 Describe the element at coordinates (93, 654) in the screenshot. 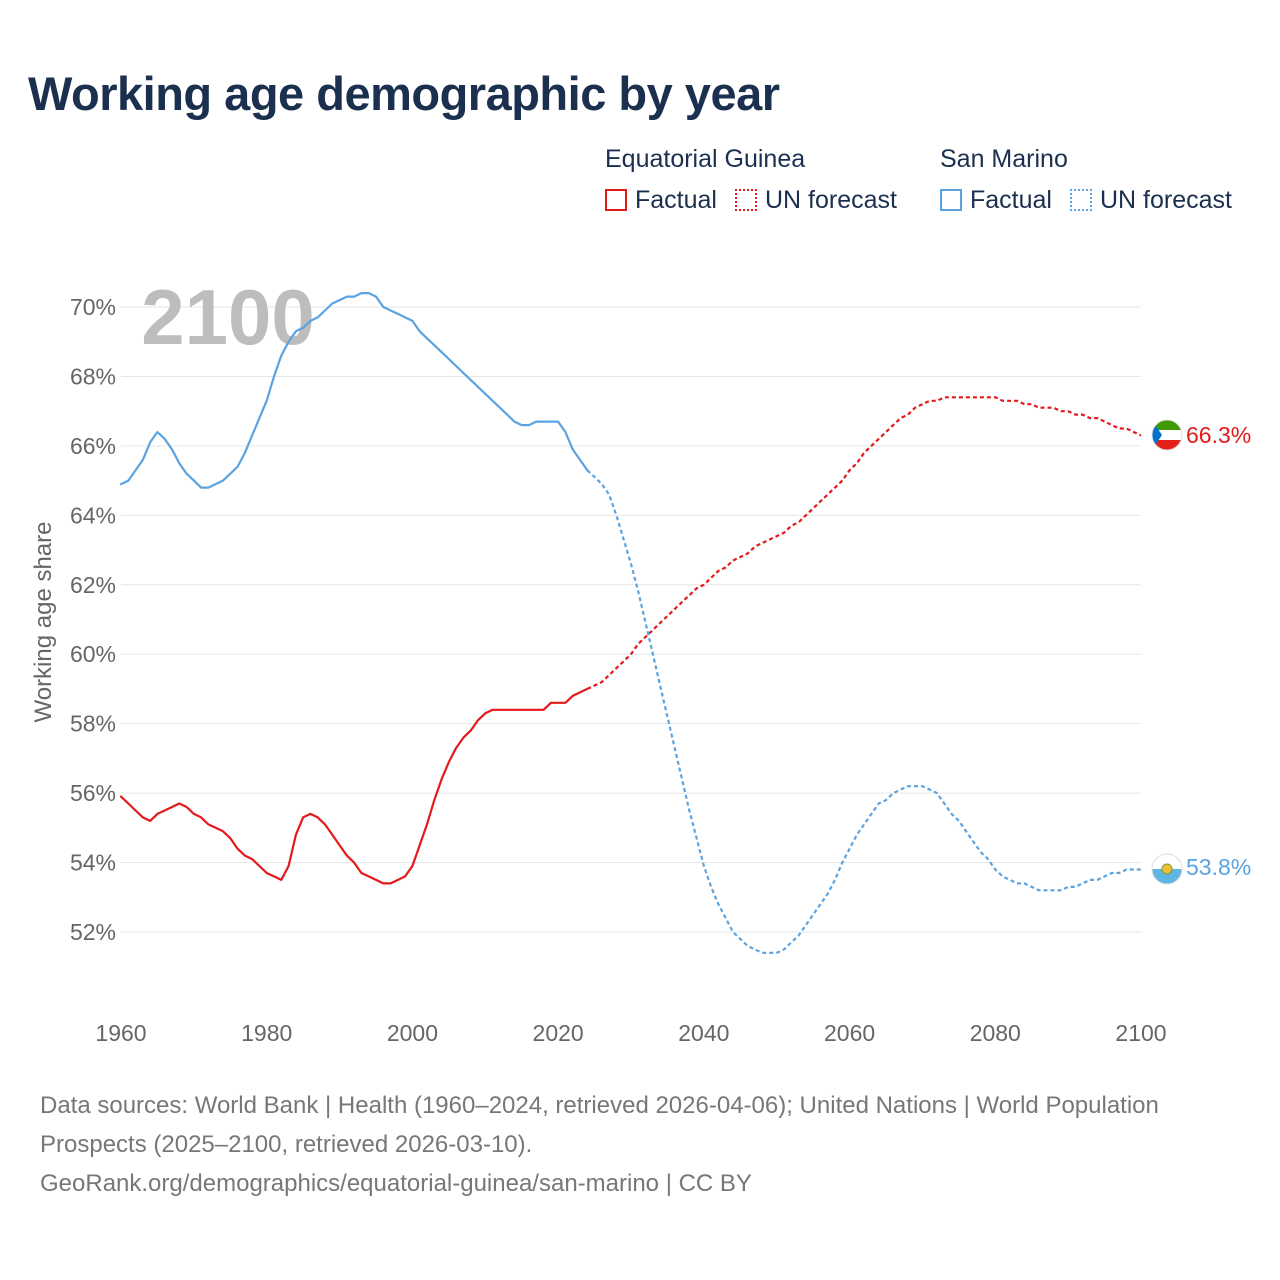

I see `y-tick-label: 60%` at that location.